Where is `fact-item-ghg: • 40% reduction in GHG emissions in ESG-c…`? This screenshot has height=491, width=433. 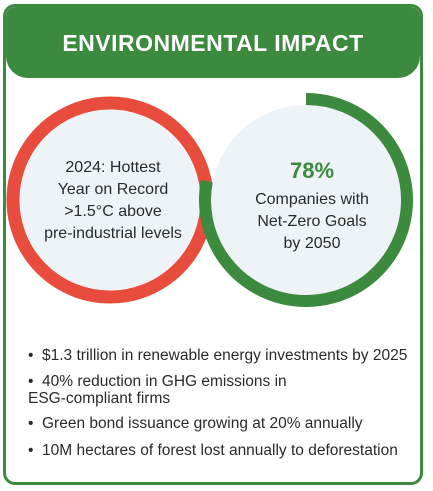
fact-item-ghg: • 40% reduction in GHG emissions in ESG-c… is located at coordinates (224, 390).